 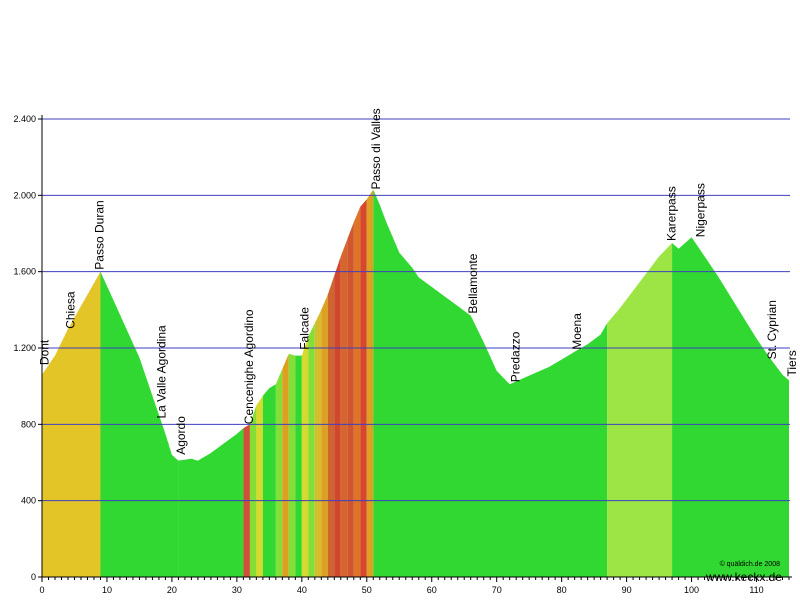 What do you see at coordinates (756, 590) in the screenshot?
I see `x-tick-label: 110` at bounding box center [756, 590].